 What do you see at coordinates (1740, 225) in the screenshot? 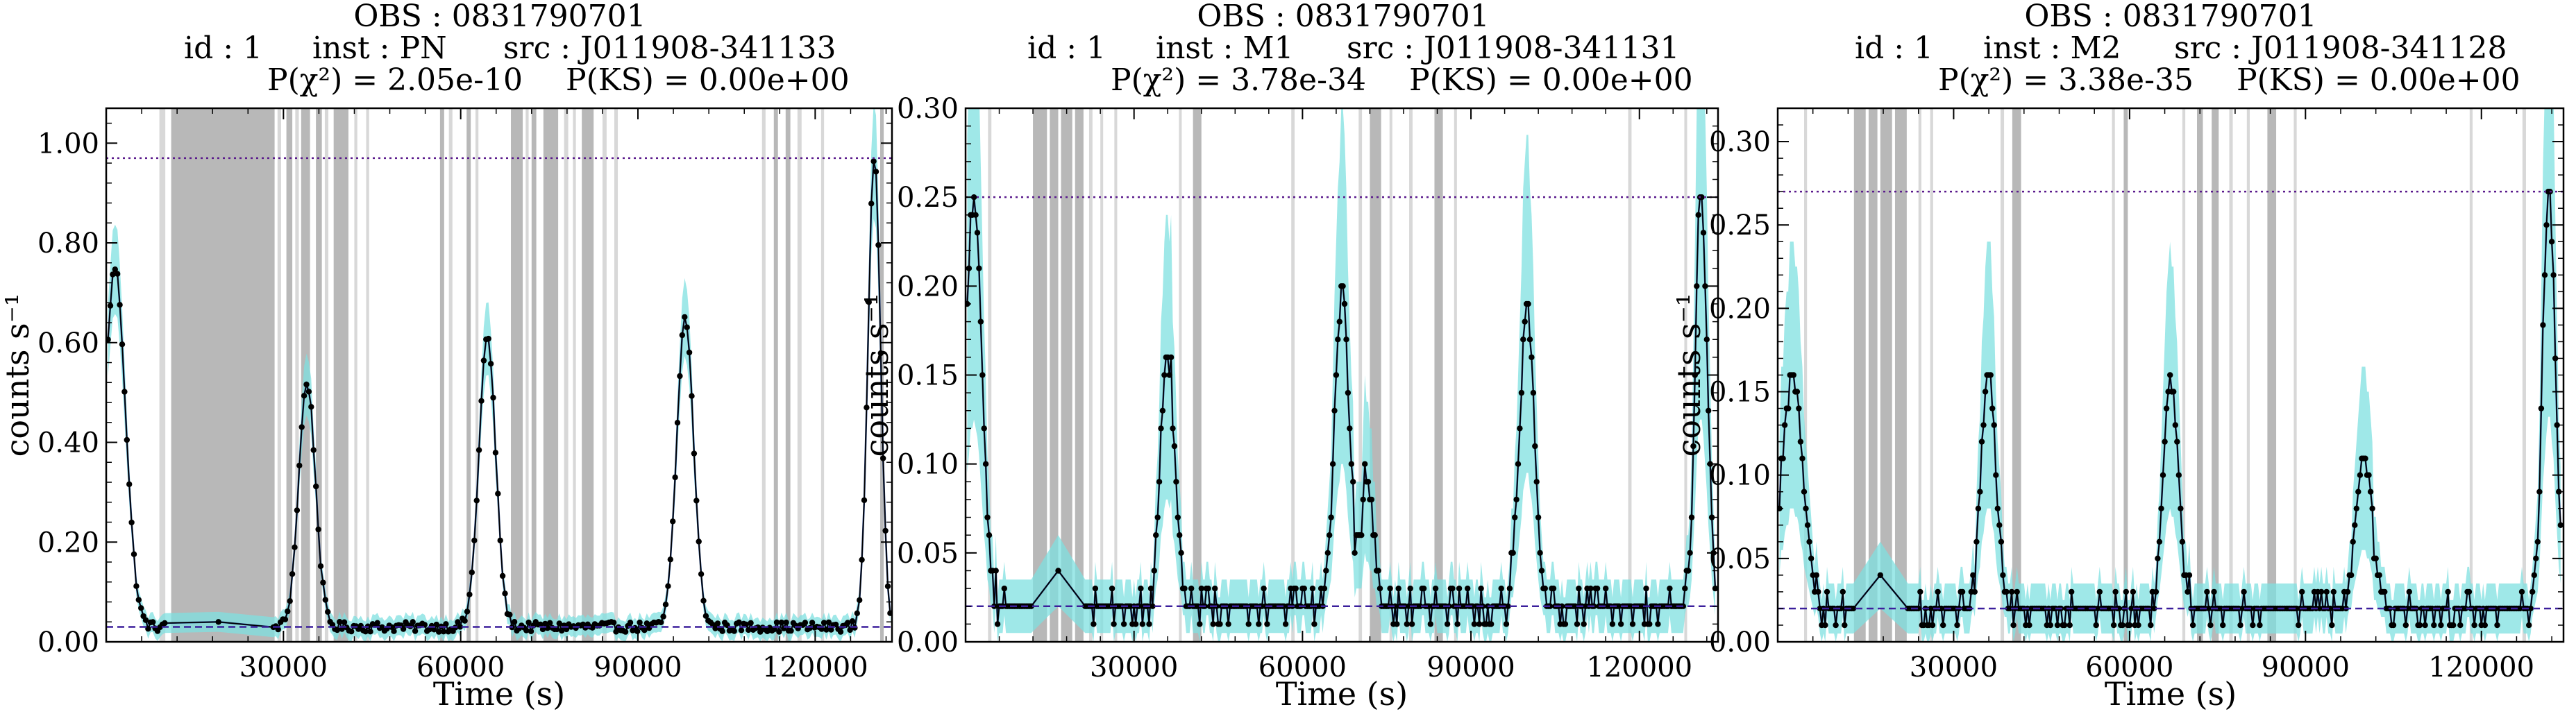
I see `y-tick-label: 0.25` at bounding box center [1740, 225].